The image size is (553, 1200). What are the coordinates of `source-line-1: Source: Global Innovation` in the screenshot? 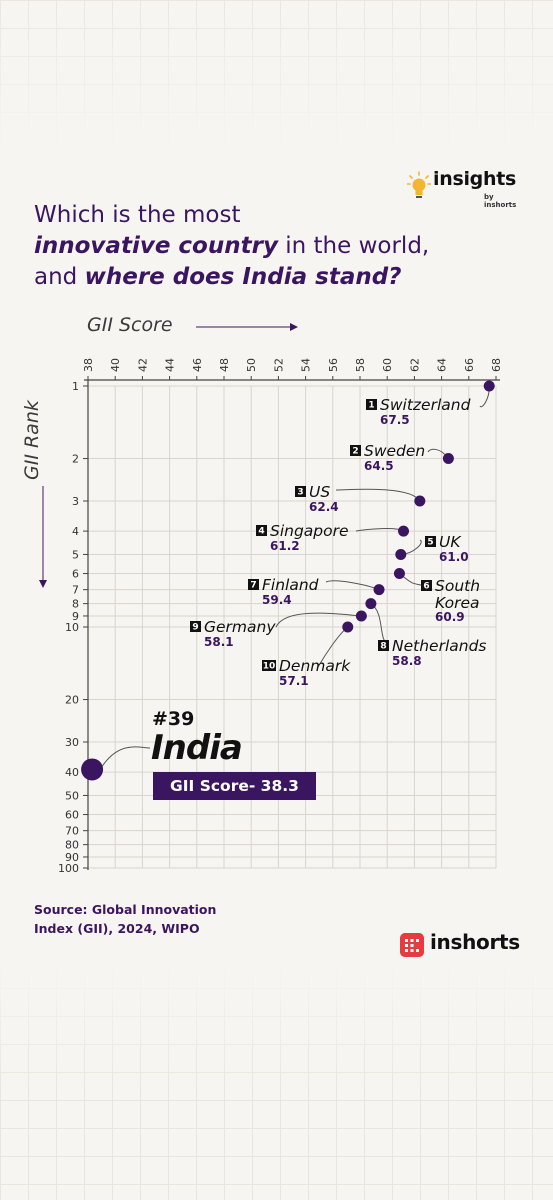 It's located at (125, 909).